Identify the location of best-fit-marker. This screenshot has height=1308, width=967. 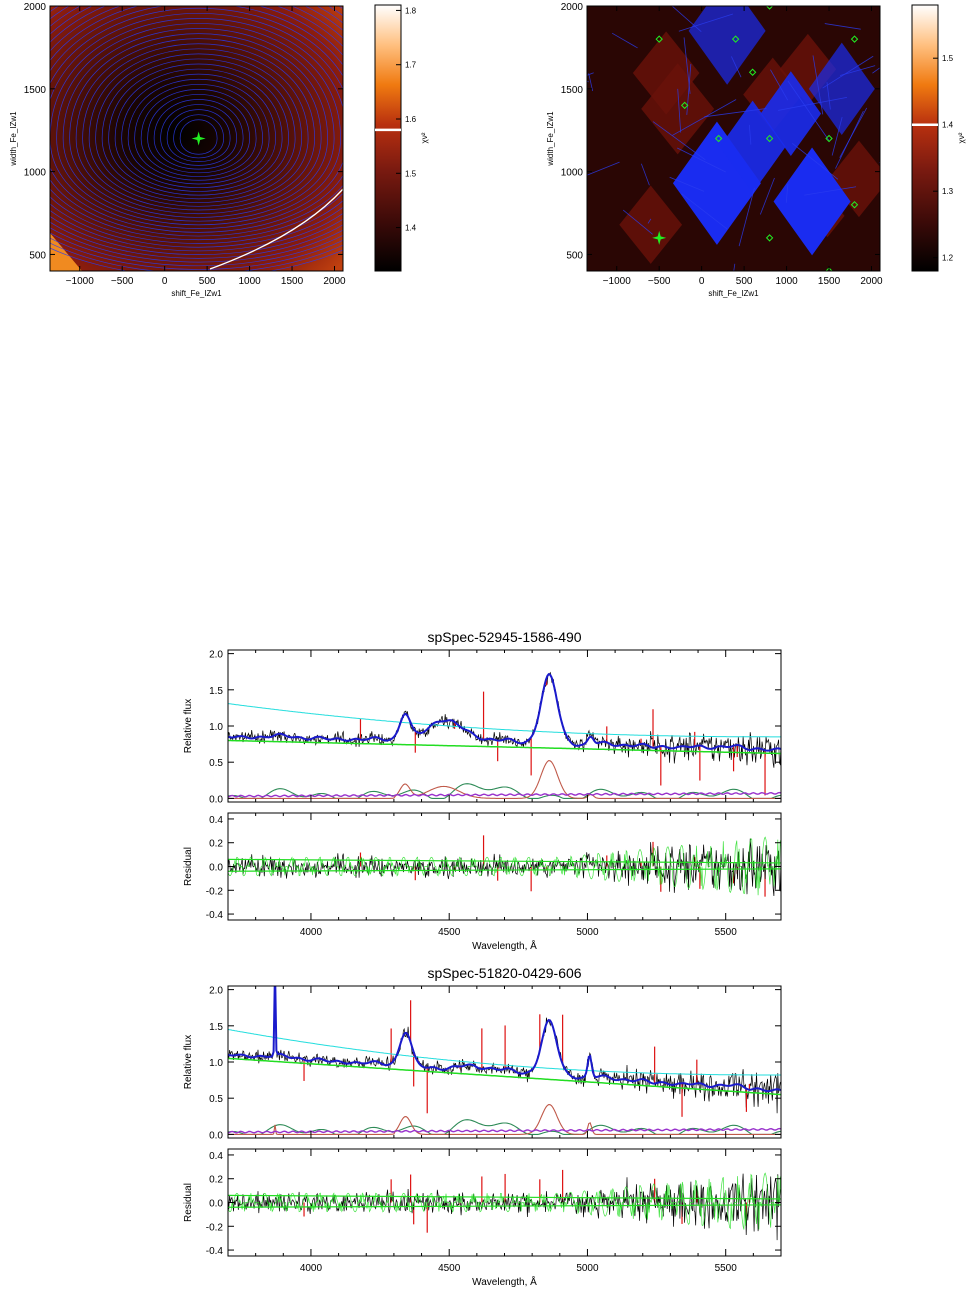
(659, 237).